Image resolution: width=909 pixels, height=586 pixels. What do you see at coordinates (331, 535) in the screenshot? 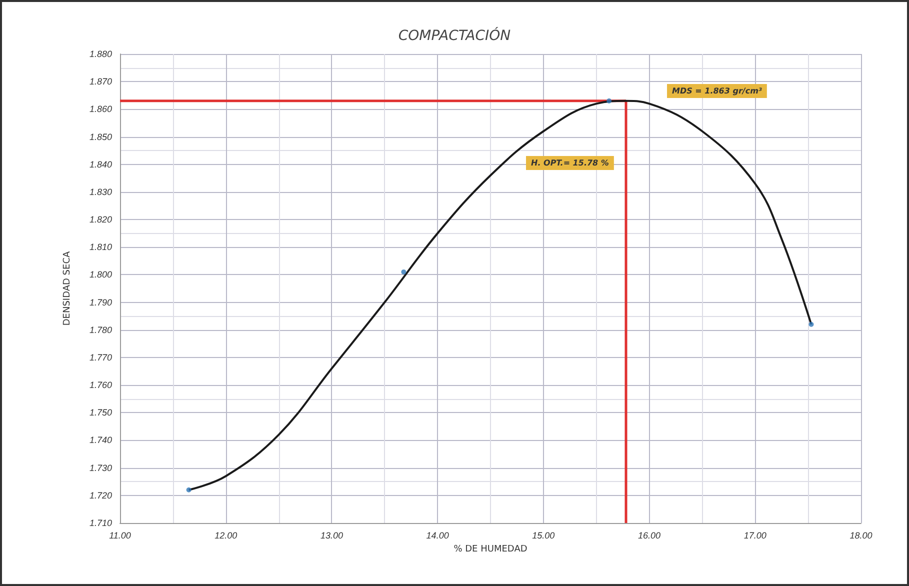
I see `x-tick-label: 13.00` at bounding box center [331, 535].